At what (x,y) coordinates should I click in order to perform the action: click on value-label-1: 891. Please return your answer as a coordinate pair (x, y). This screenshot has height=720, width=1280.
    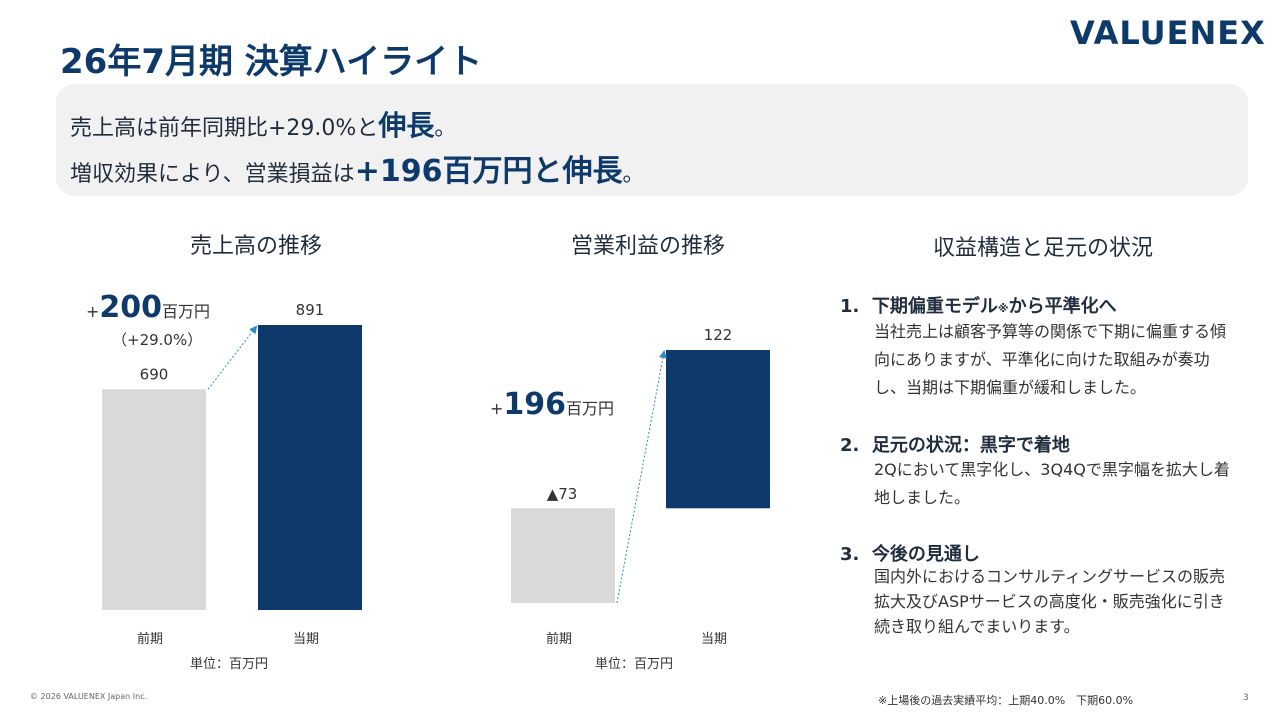
    Looking at the image, I should click on (310, 310).